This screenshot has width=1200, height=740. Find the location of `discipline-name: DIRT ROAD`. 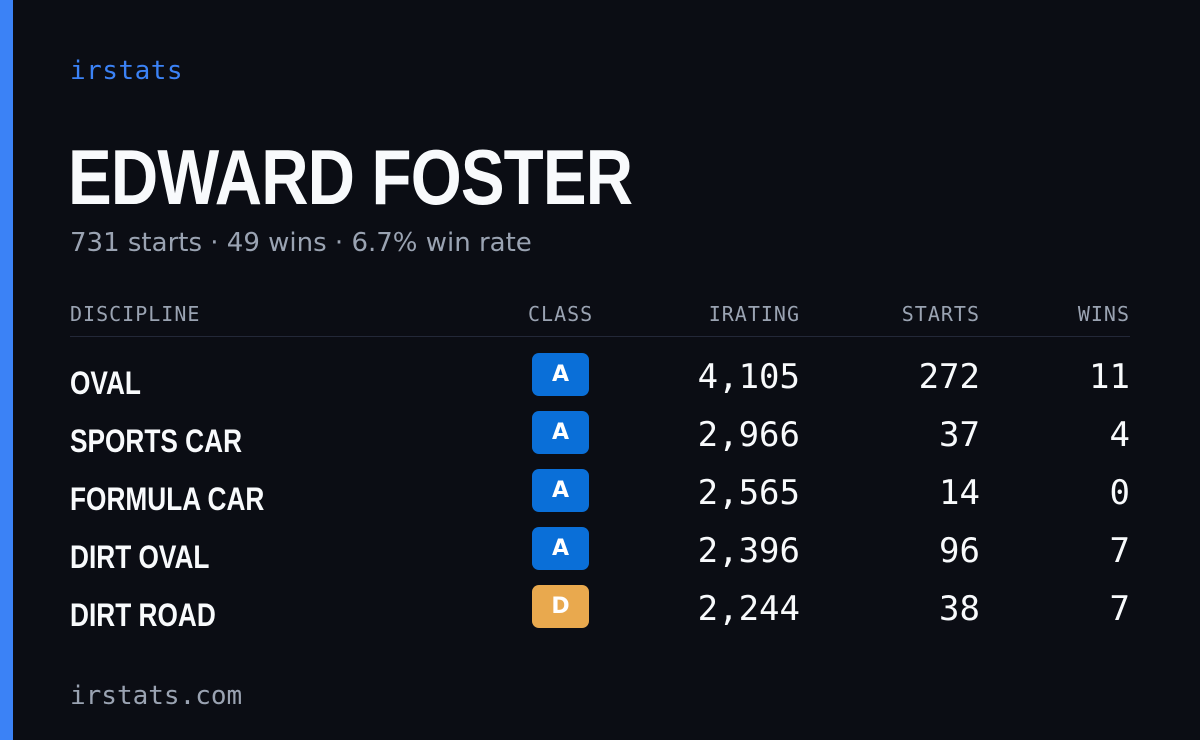

discipline-name: DIRT ROAD is located at coordinates (143, 615).